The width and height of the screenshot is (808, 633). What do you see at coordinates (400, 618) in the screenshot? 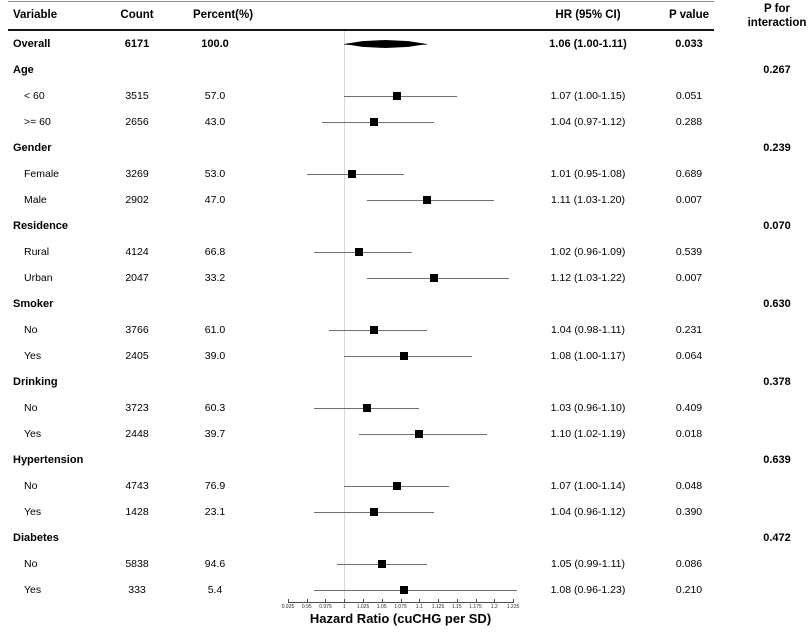
I see `x-axis-title: Hazard Ratio (cuCHG per SD)` at bounding box center [400, 618].